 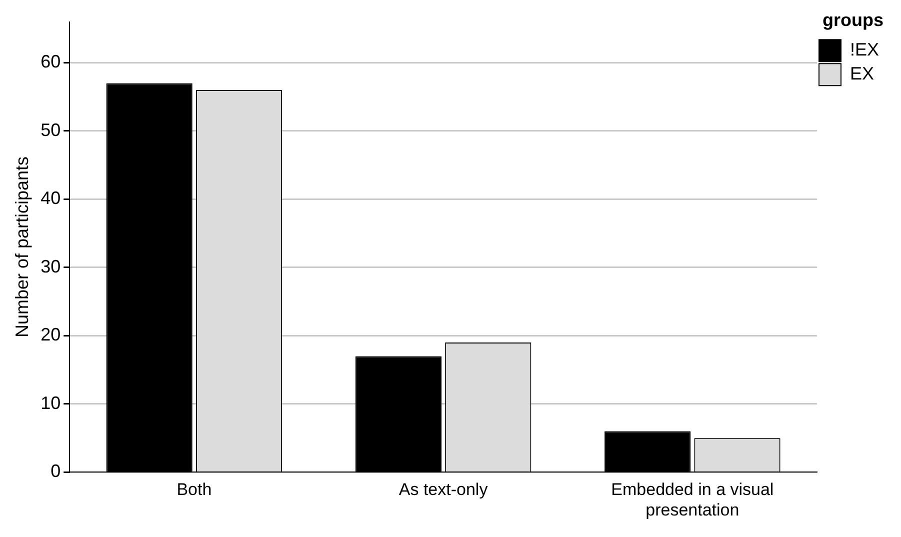 What do you see at coordinates (443, 490) in the screenshot?
I see `x-tick-label: As text-only` at bounding box center [443, 490].